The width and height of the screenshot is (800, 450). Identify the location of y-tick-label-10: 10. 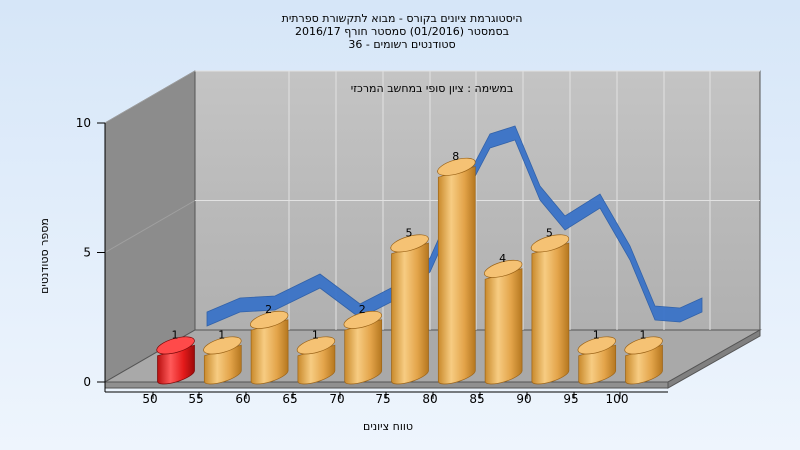
(83, 123).